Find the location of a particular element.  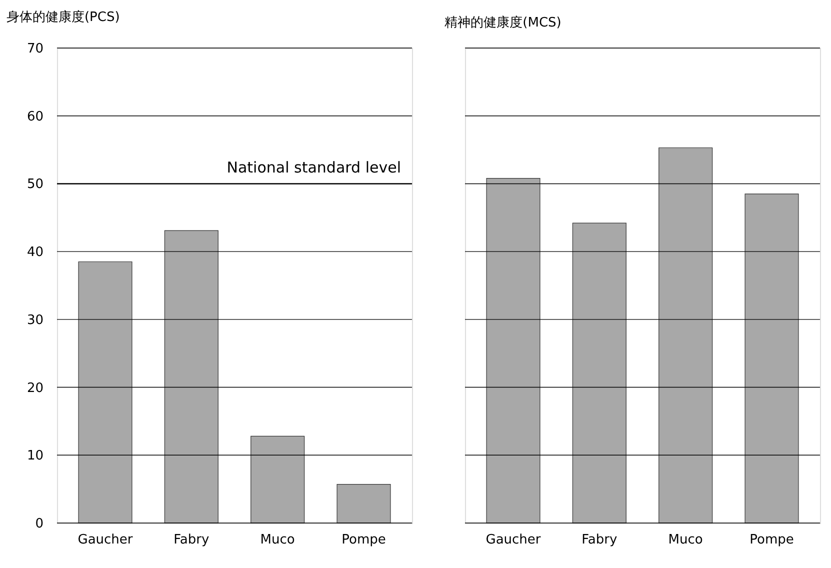

chart-title: 身体的健康度(PCS) is located at coordinates (63, 17).